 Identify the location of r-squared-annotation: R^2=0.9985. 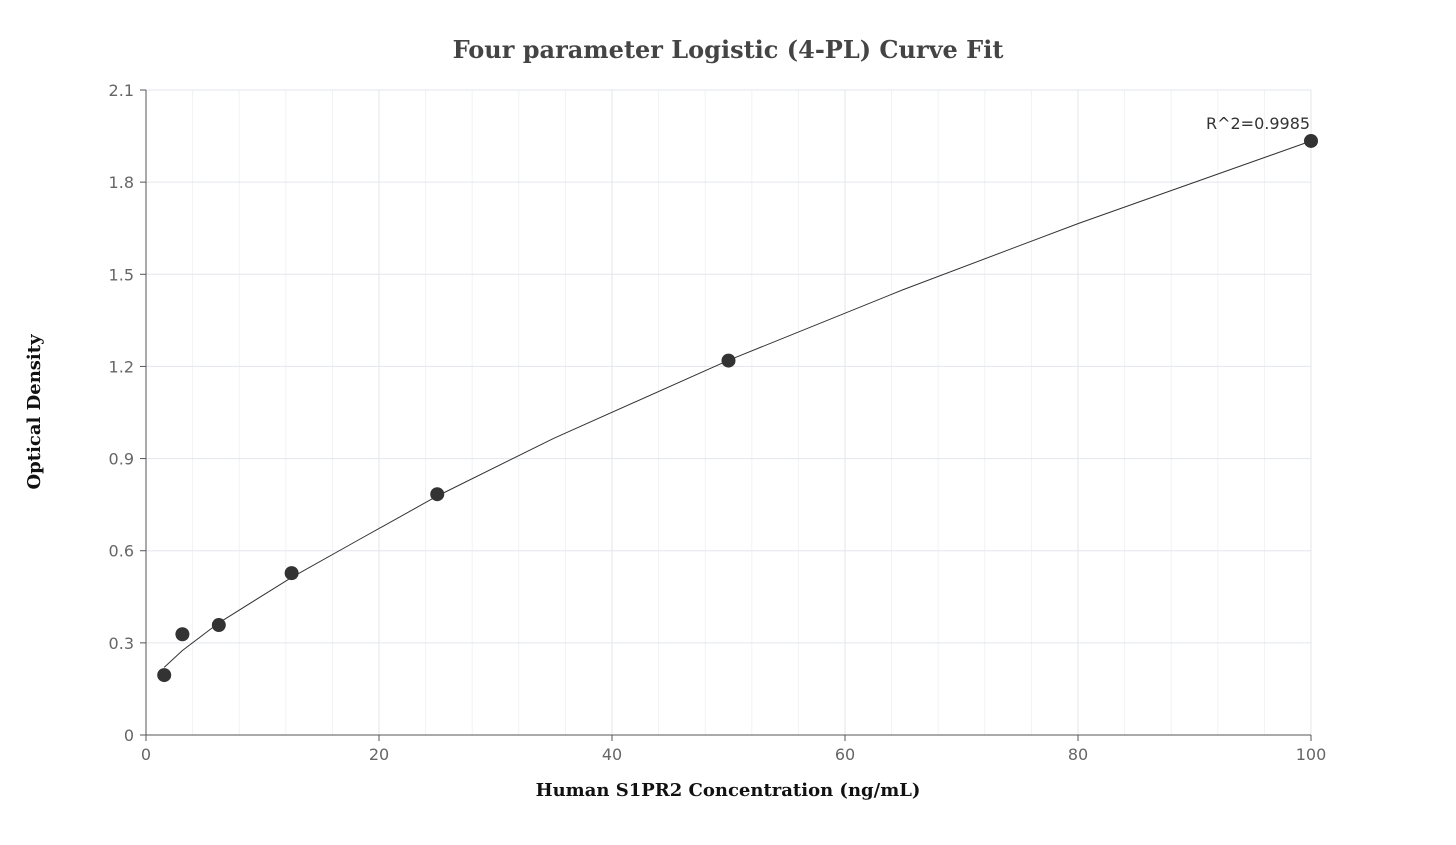
(1258, 123).